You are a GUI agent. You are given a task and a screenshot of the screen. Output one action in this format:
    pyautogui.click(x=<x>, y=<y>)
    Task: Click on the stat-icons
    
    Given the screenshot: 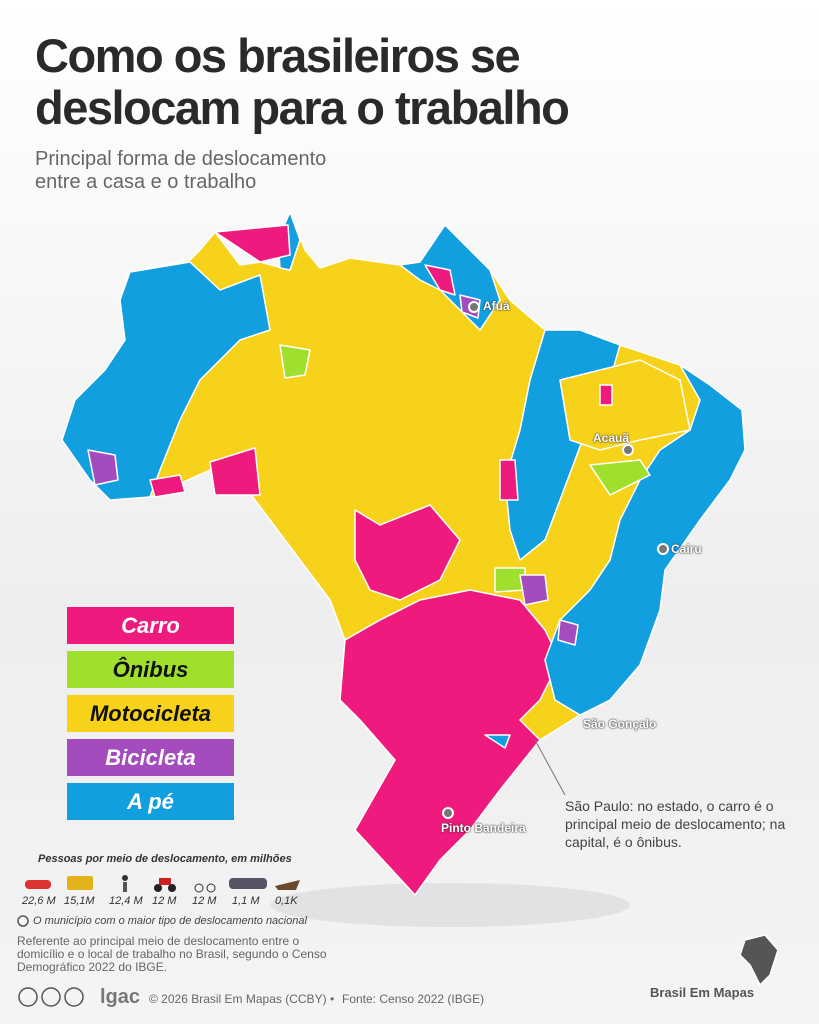 What is the action you would take?
    pyautogui.click(x=162, y=884)
    